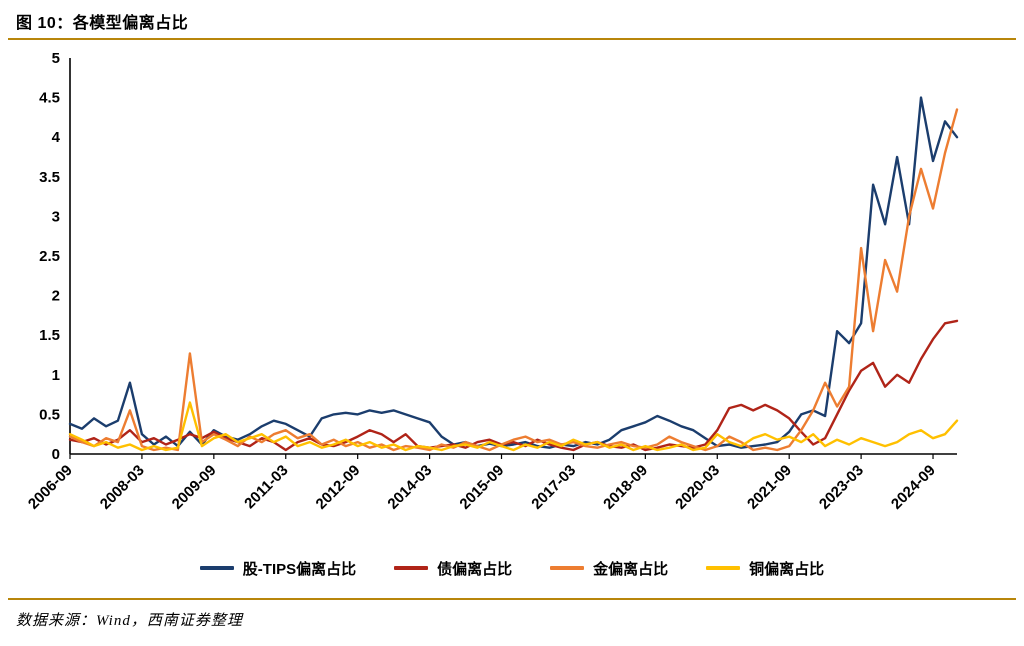 This screenshot has width=1024, height=646. What do you see at coordinates (50, 487) in the screenshot?
I see `x-axis-tick-label: 2006-09` at bounding box center [50, 487].